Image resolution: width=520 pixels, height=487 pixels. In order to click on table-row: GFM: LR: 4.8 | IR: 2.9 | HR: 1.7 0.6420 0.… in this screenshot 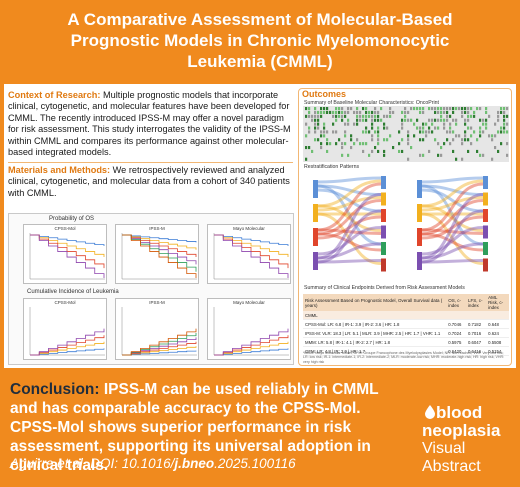, I will do `click(406, 351)`.